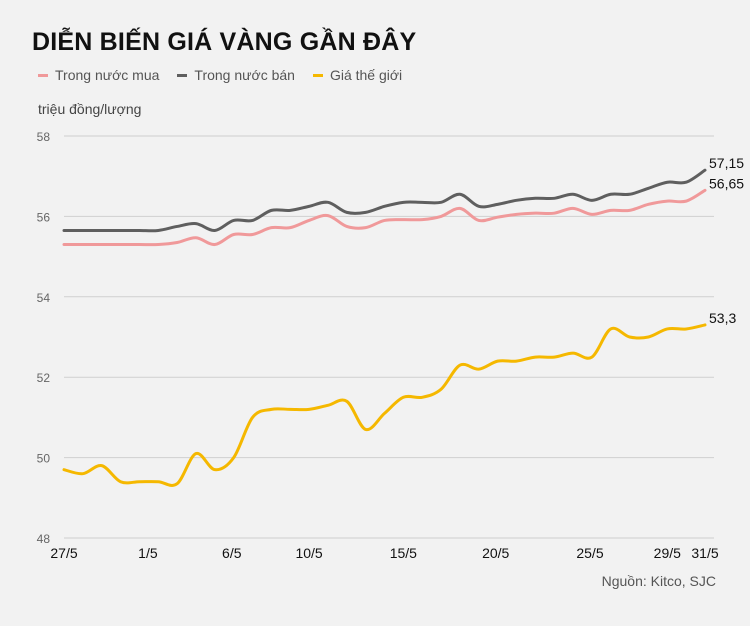 Image resolution: width=750 pixels, height=626 pixels. I want to click on y-tick-label: 52, so click(44, 378).